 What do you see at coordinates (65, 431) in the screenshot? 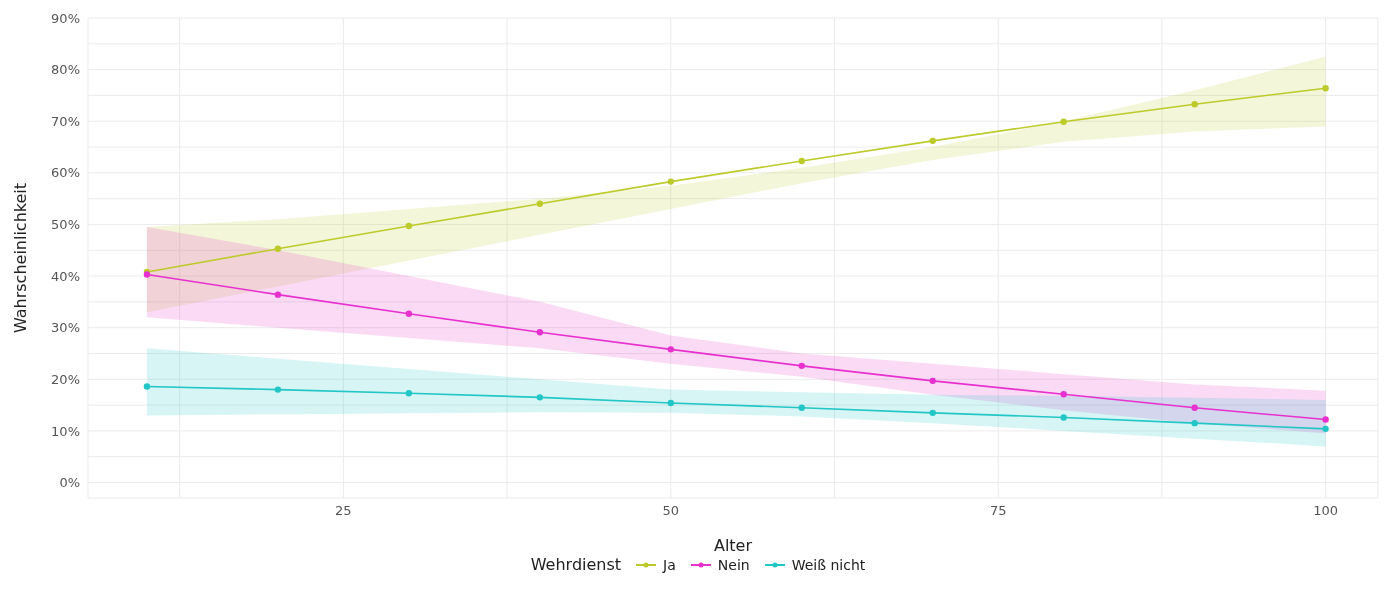
I see `y-tick-label: 10%` at bounding box center [65, 431].